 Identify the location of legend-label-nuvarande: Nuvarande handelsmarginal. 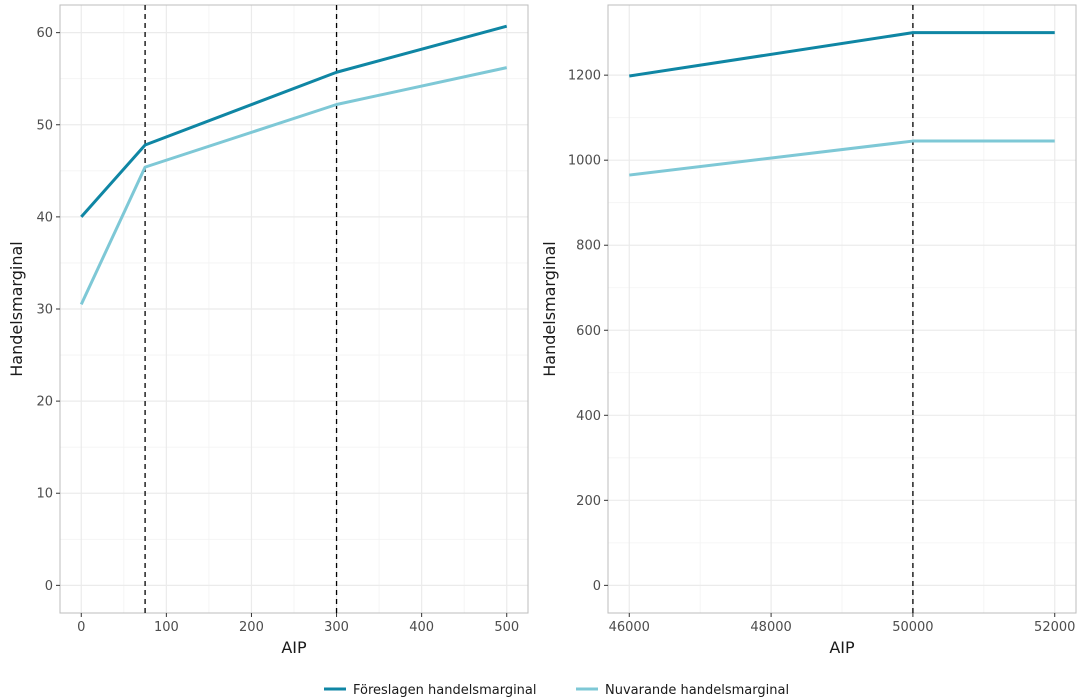
(697, 690).